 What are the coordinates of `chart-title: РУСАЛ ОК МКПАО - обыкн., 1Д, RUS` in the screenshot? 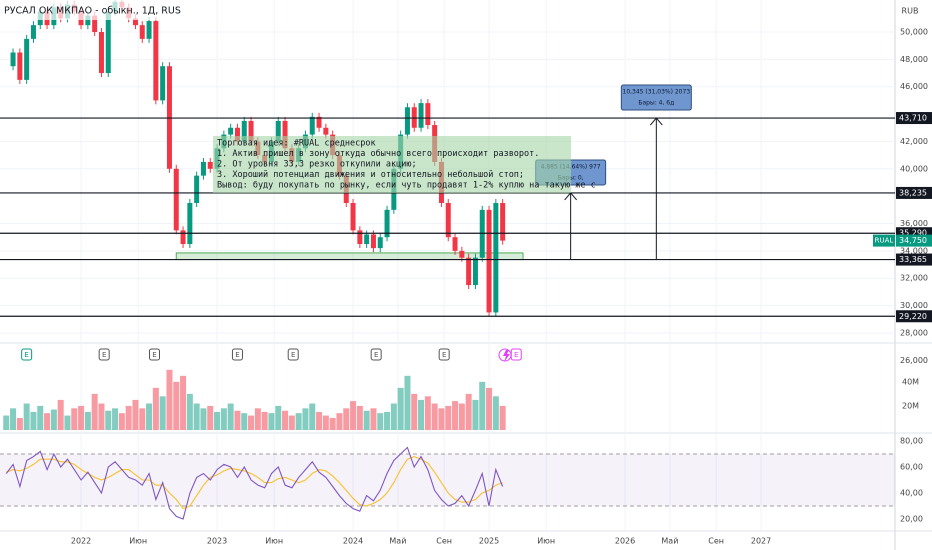 It's located at (92, 11).